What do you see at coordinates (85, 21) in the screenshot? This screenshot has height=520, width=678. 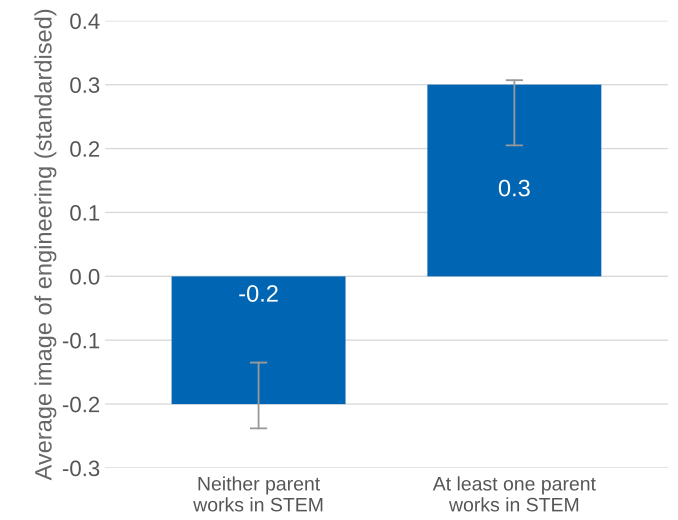 I see `y-tick-label: 0.4` at bounding box center [85, 21].